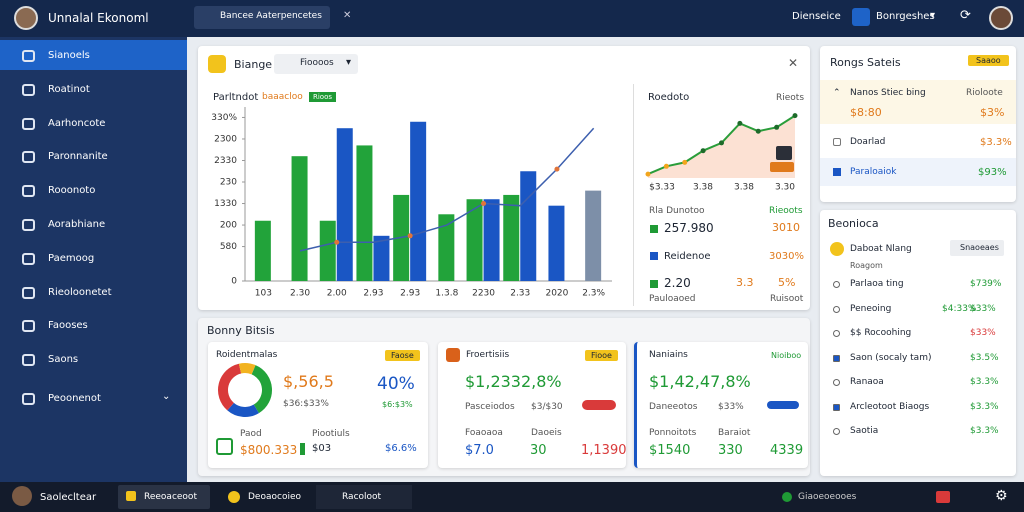  Describe the element at coordinates (306, 404) in the screenshot. I see `label: $36:$33%` at that location.